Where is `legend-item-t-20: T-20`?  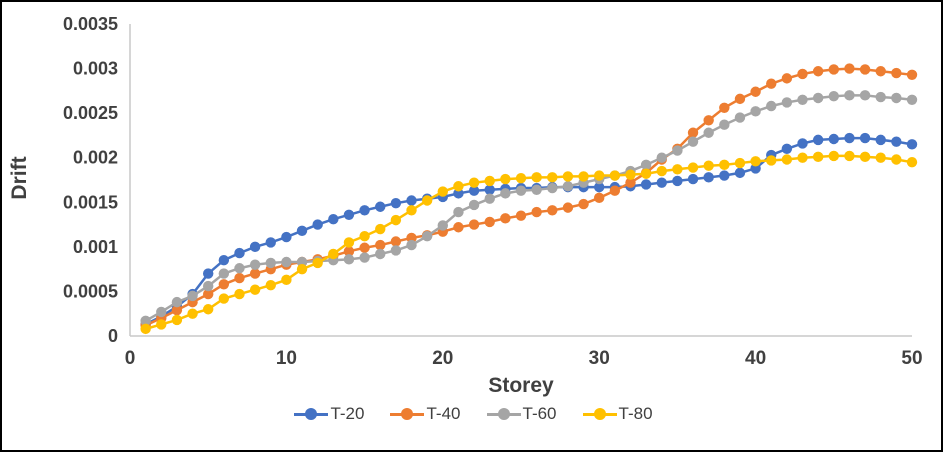
legend-item-t-20: T-20 is located at coordinates (329, 414).